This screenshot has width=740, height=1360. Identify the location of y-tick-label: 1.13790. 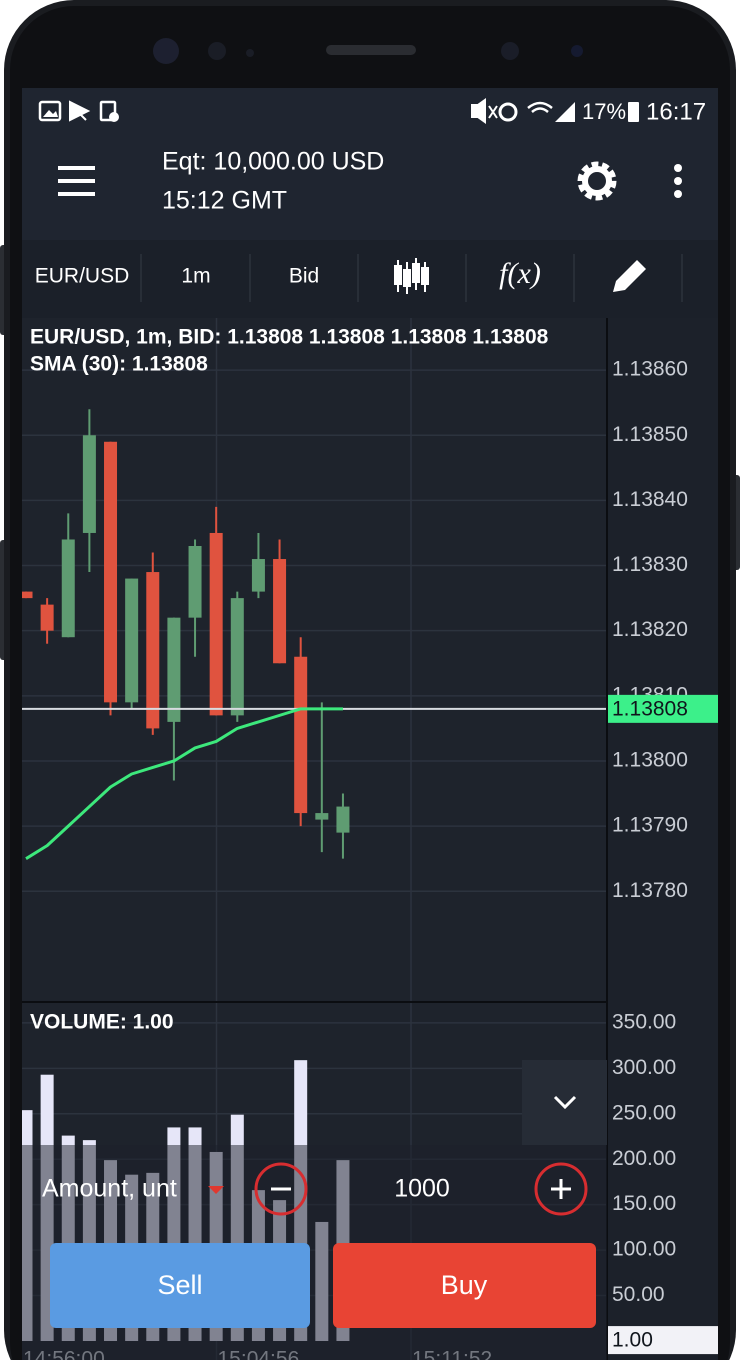
(650, 825).